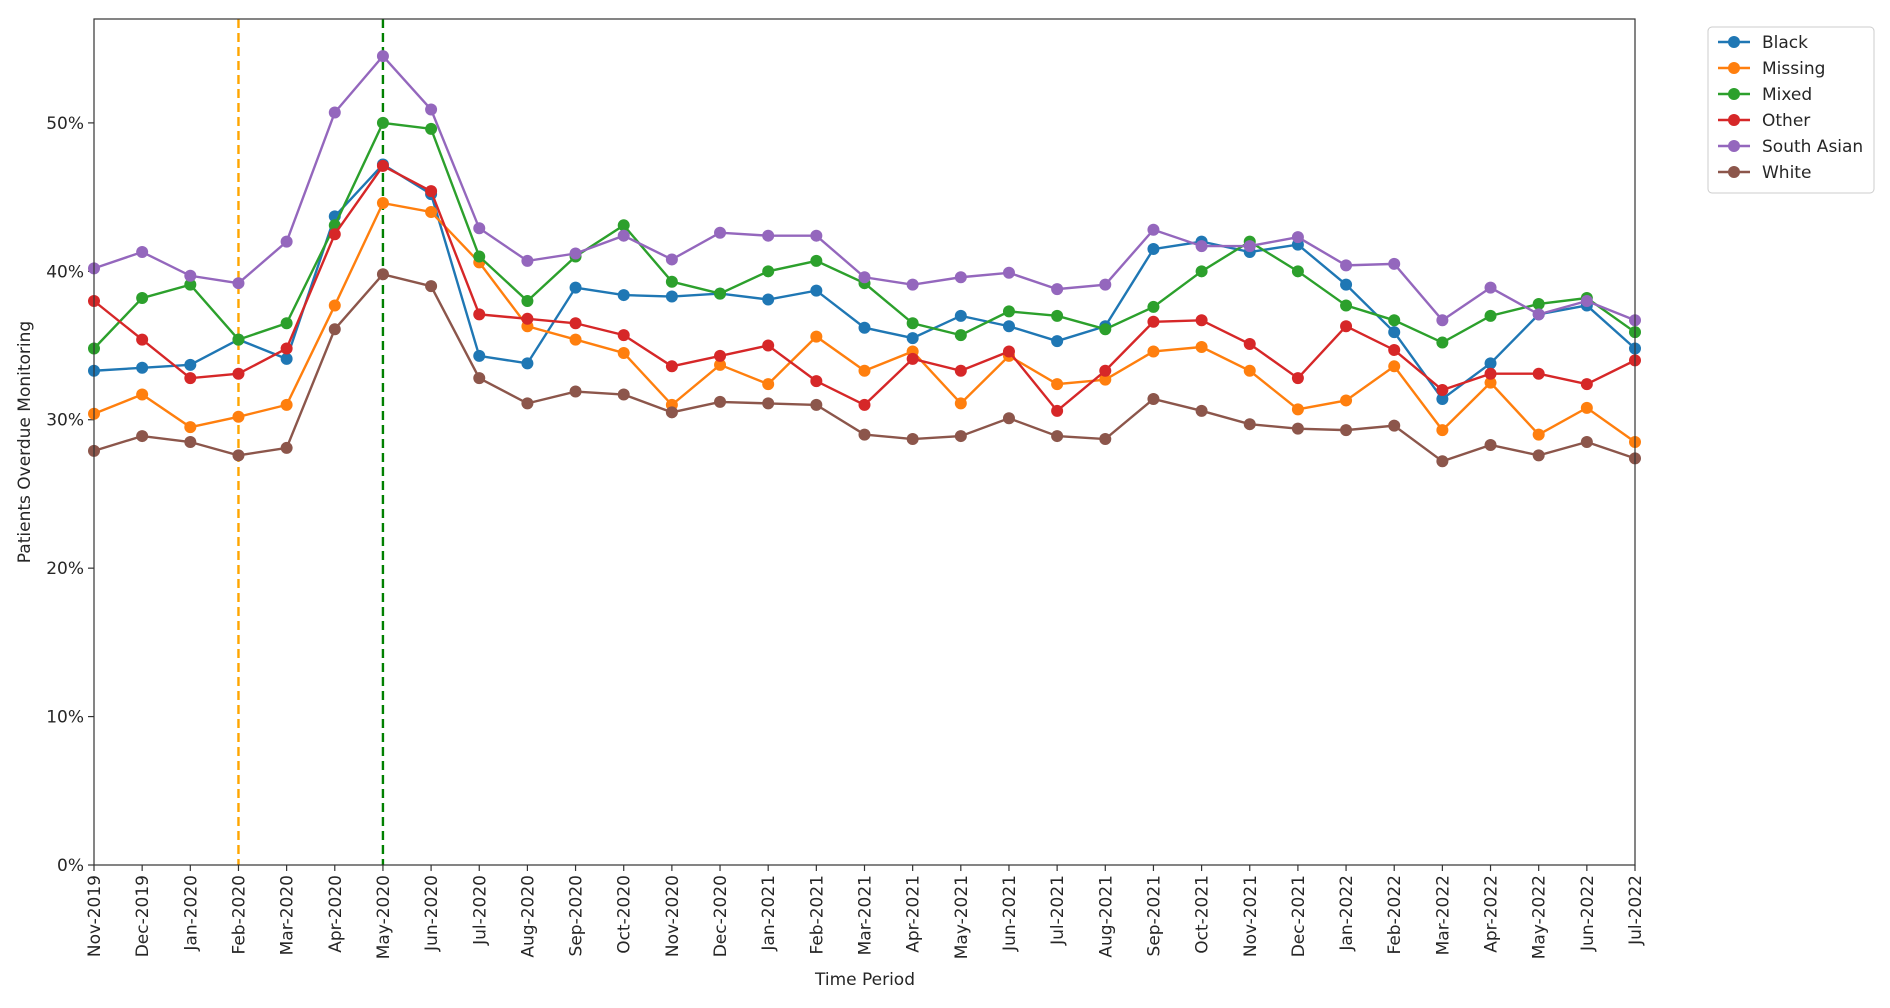 The image size is (1890, 1008). Describe the element at coordinates (1786, 121) in the screenshot. I see `legend-label: Other` at that location.